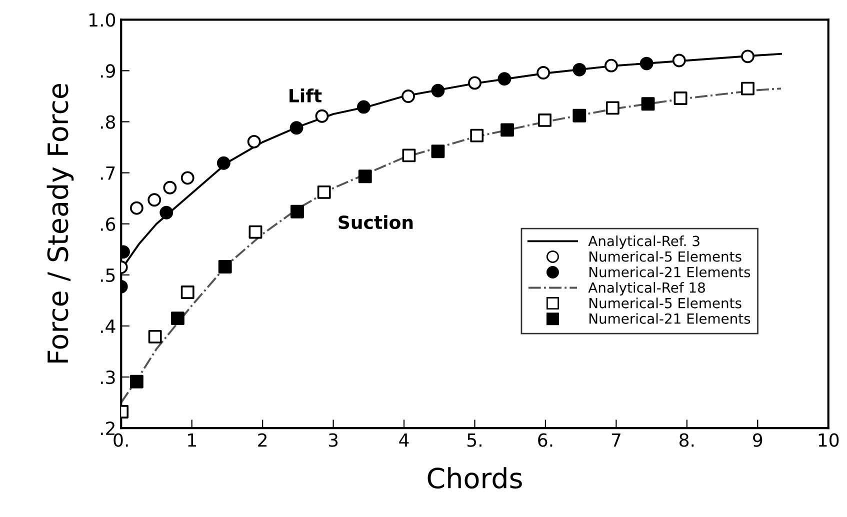 This screenshot has height=517, width=847. Describe the element at coordinates (121, 440) in the screenshot. I see `x-tick-label: 0.` at that location.